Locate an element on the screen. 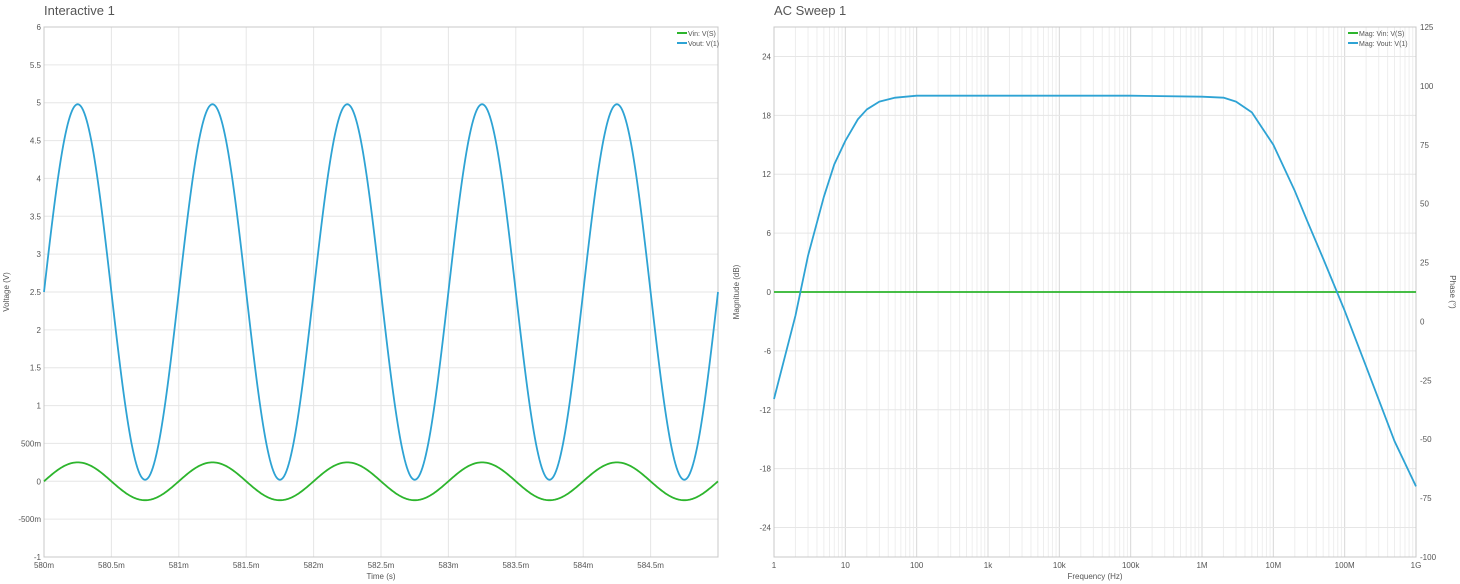 The height and width of the screenshot is (584, 1460). x-tick-label: 584.5m is located at coordinates (650, 565).